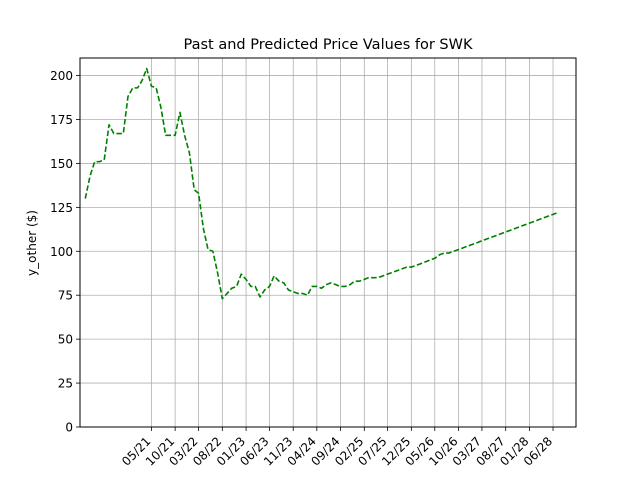  Describe the element at coordinates (61, 208) in the screenshot. I see `y-tick-label: 125` at that location.